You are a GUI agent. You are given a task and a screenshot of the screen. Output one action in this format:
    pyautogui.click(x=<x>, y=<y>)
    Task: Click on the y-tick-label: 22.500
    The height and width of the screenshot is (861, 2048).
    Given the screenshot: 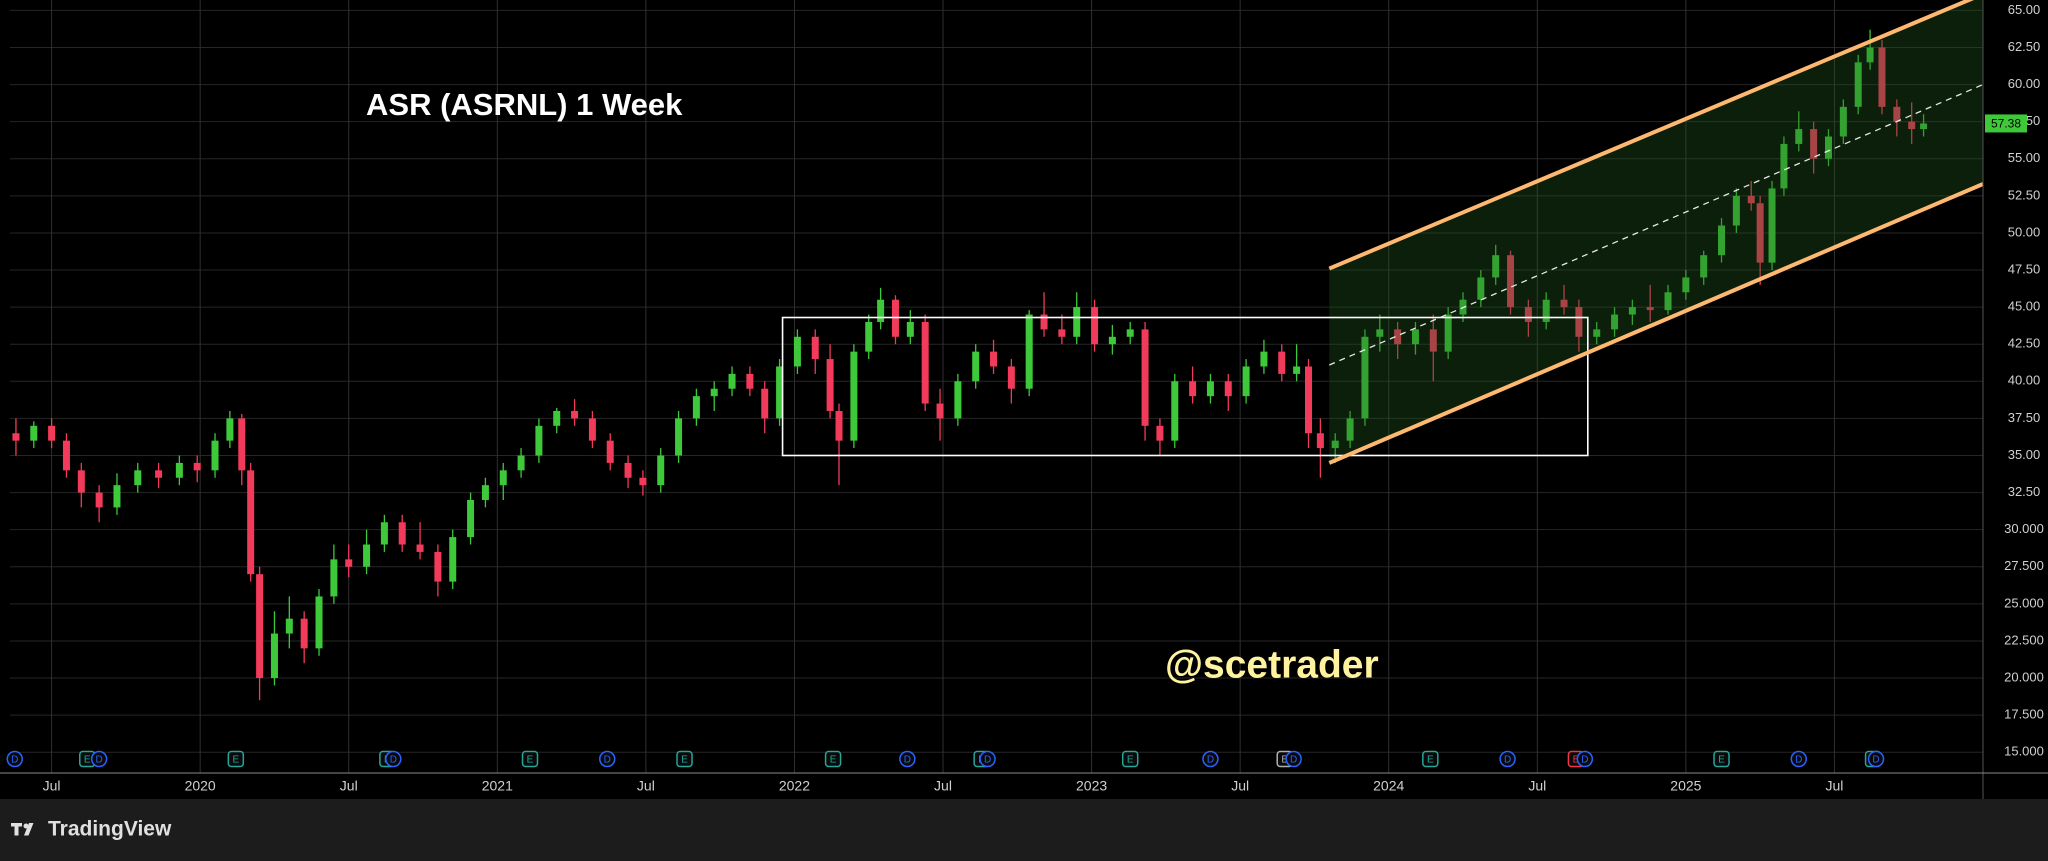 What is the action you would take?
    pyautogui.click(x=2024, y=639)
    